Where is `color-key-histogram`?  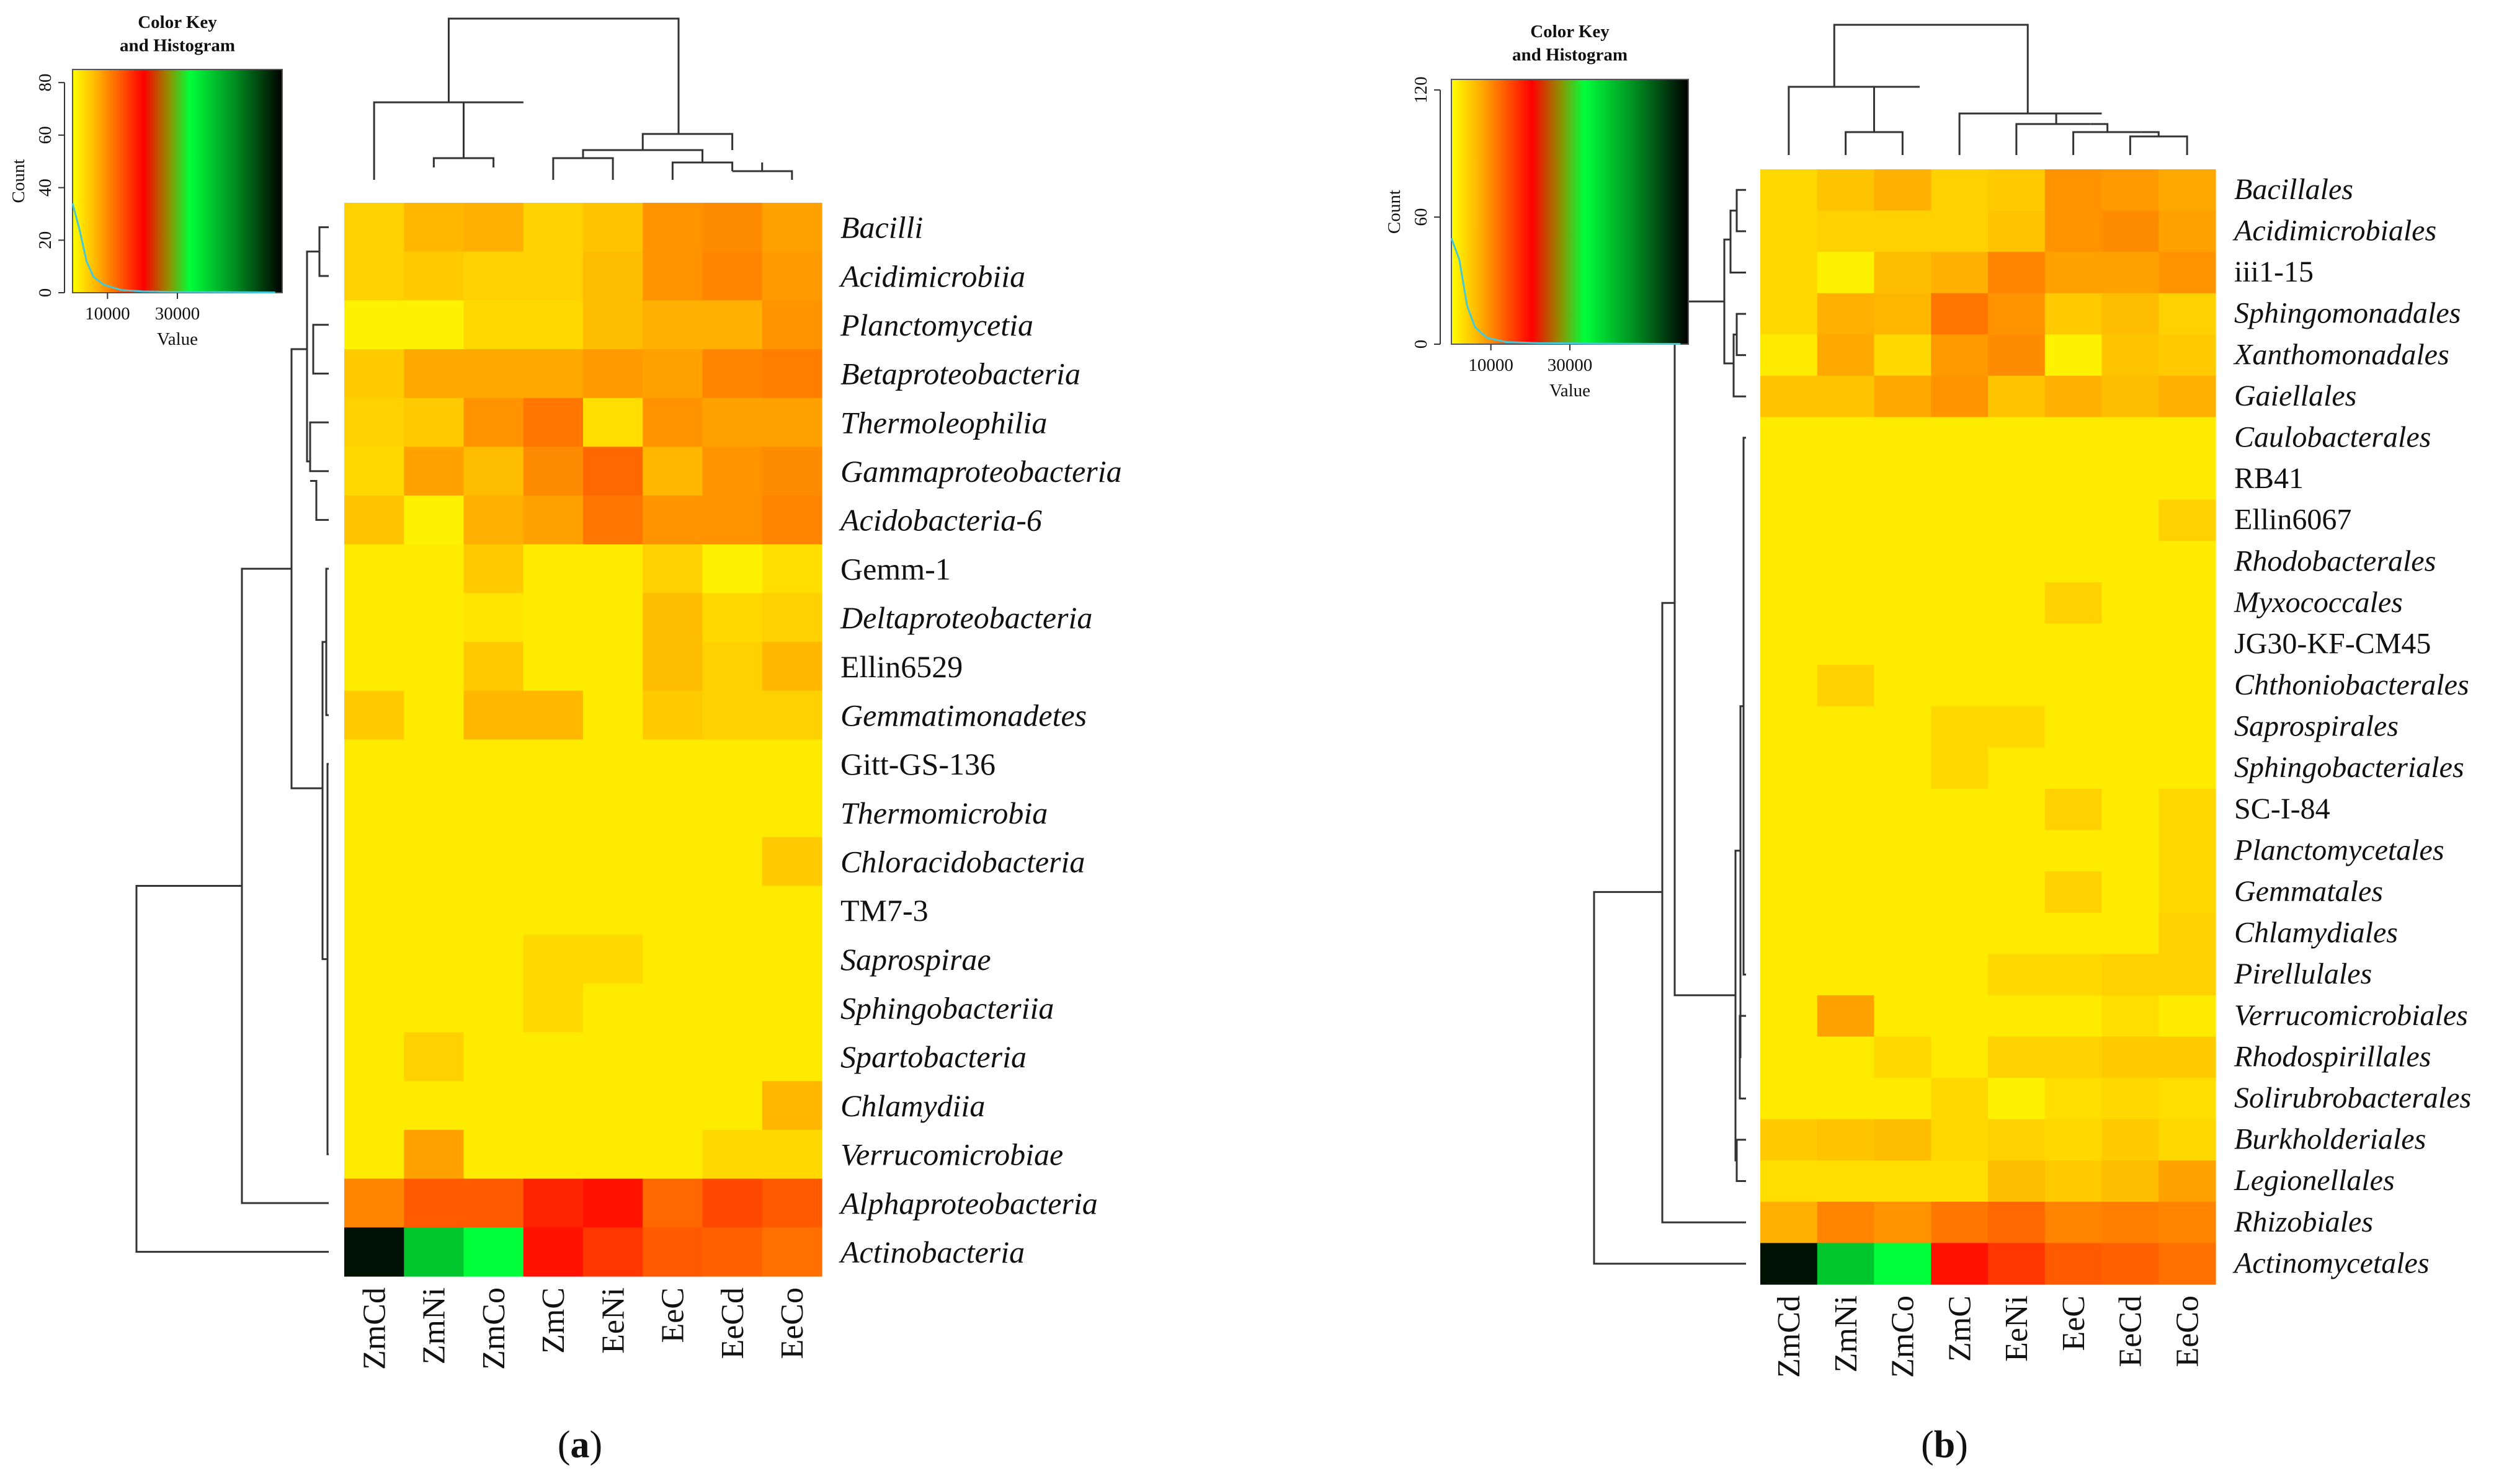
color-key-histogram is located at coordinates (173, 248).